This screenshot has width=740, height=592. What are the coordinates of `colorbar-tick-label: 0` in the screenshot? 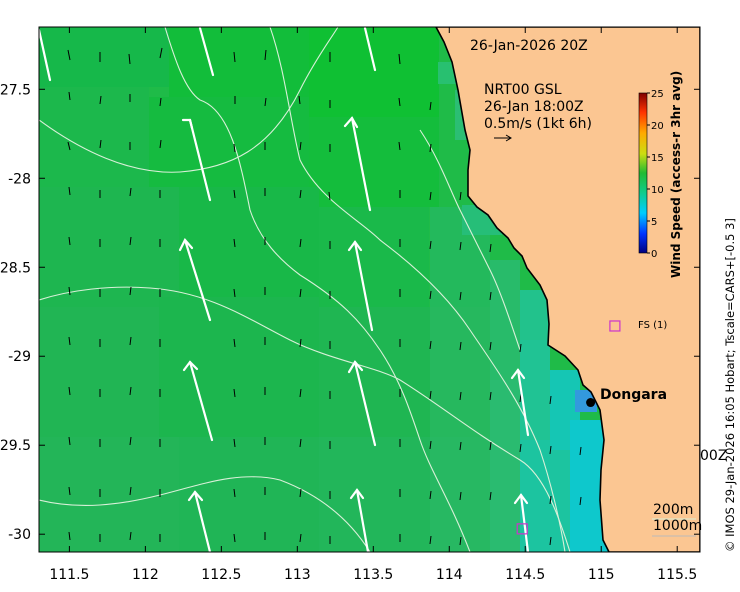 It's located at (654, 254).